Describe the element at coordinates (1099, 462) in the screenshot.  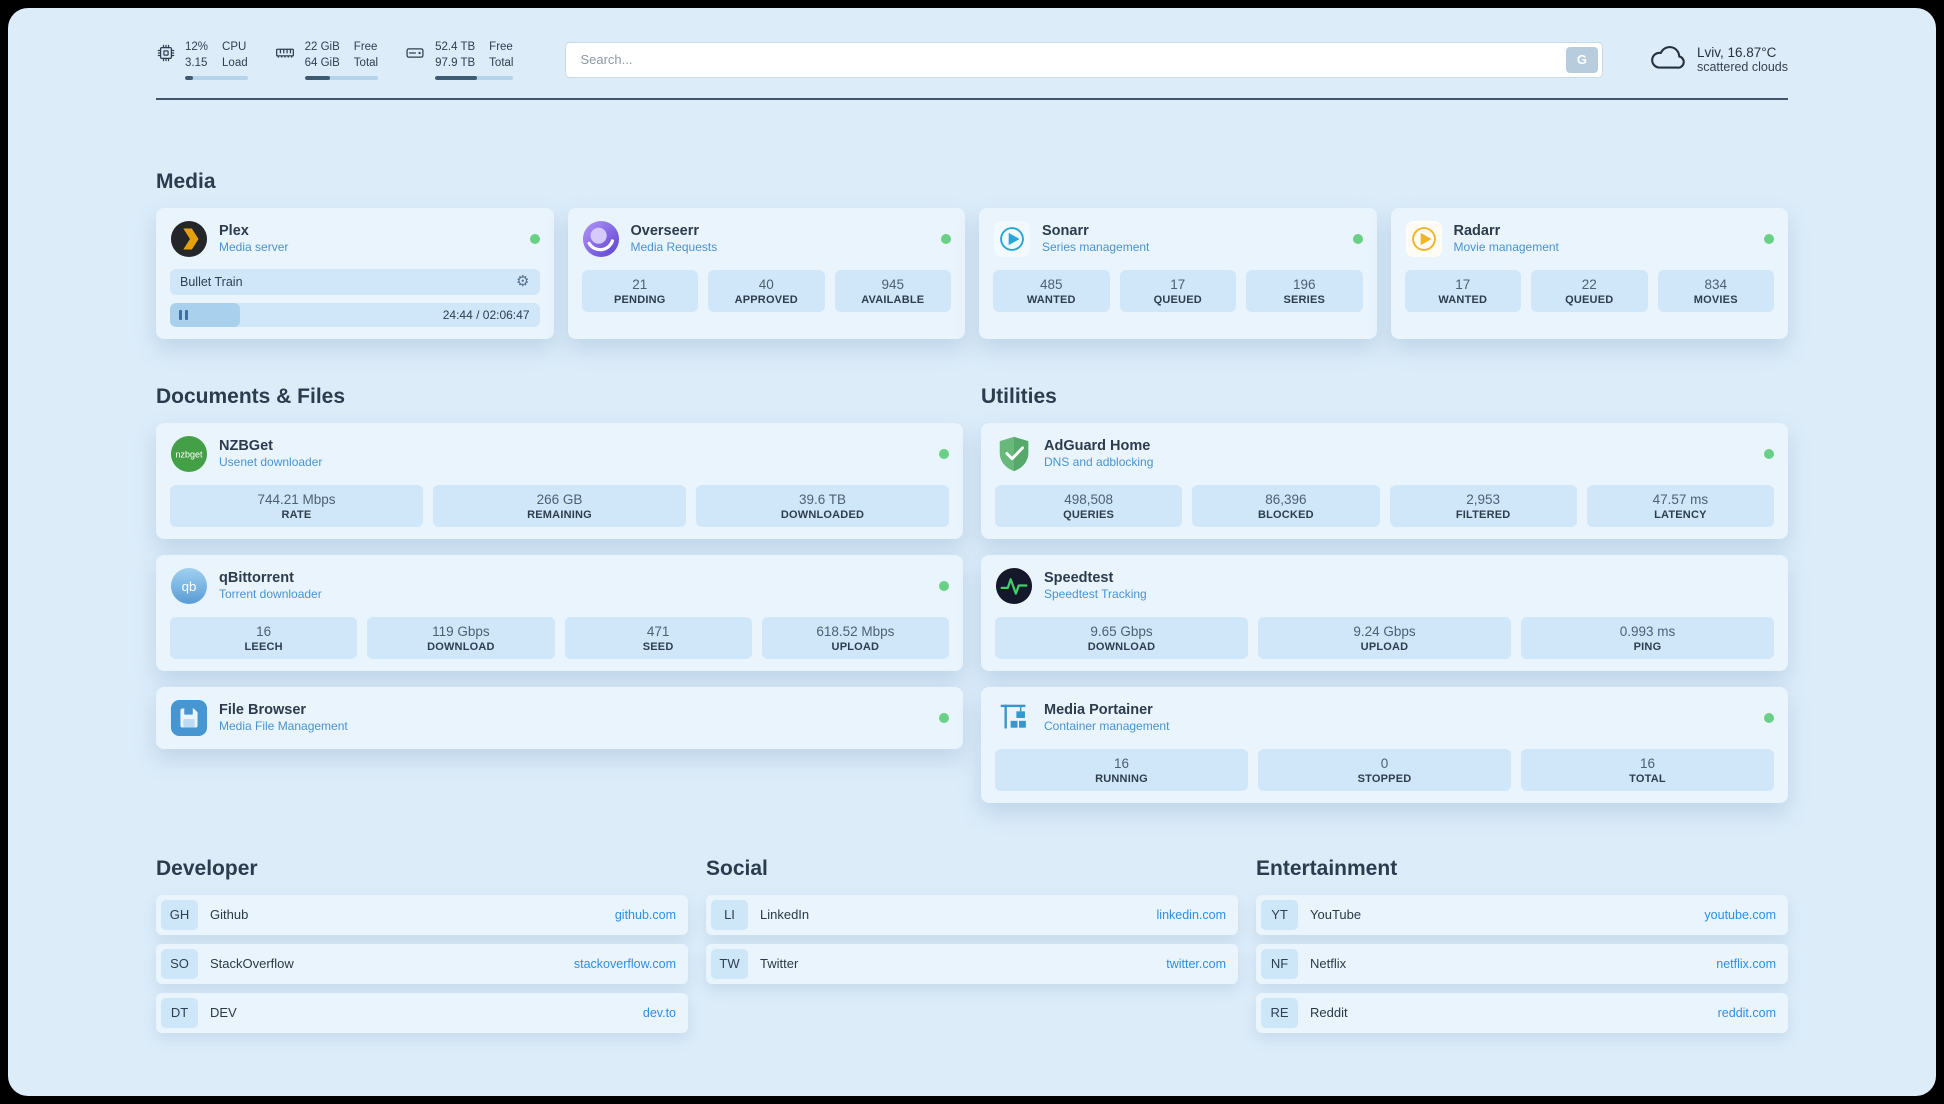
I see `app-subtitle: DNS and adblocking` at that location.